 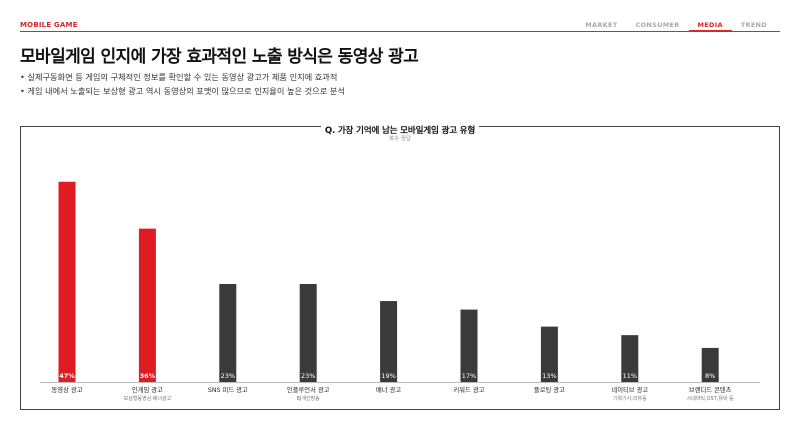 What do you see at coordinates (630, 376) in the screenshot?
I see `value-label-7: 11%` at bounding box center [630, 376].